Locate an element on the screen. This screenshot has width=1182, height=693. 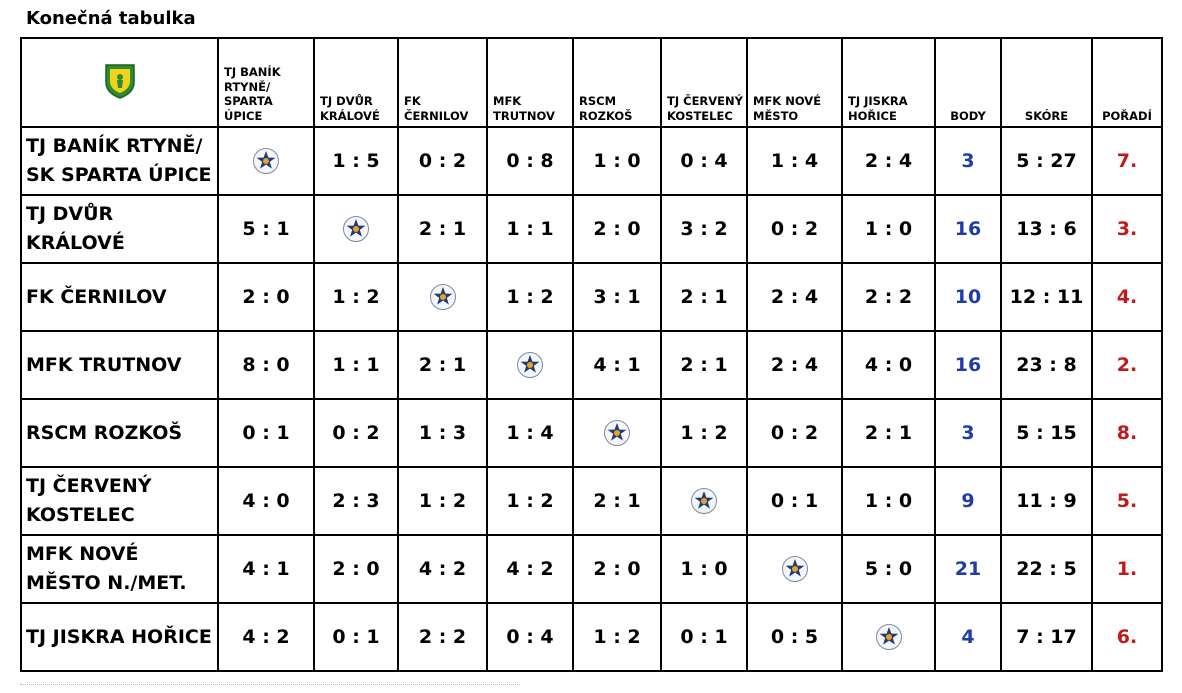
logo-cell is located at coordinates (119, 82).